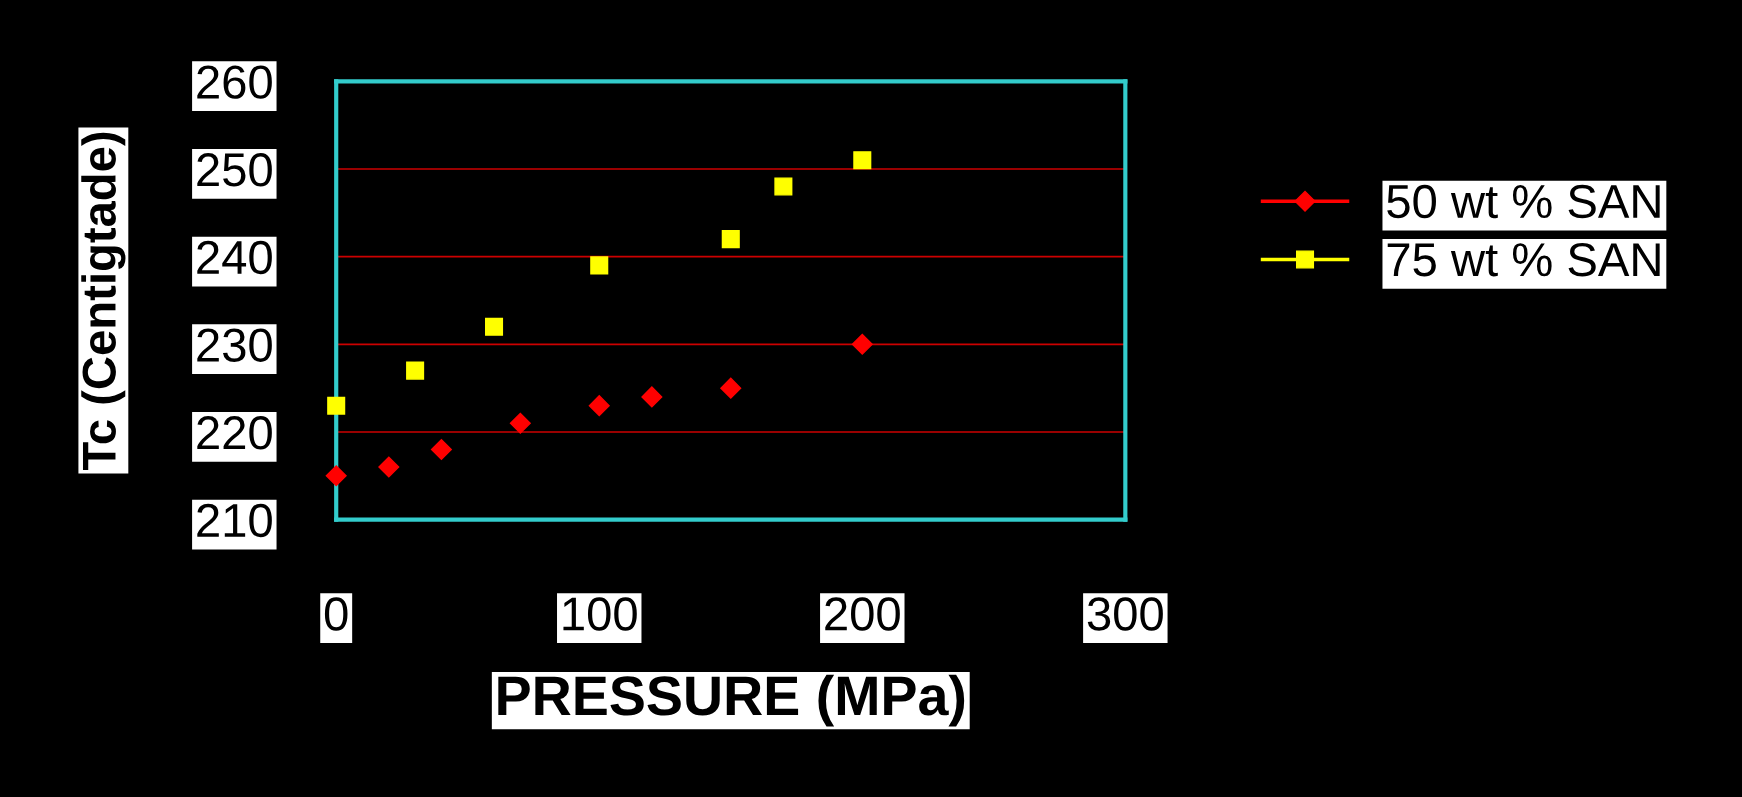 The height and width of the screenshot is (797, 1742). I want to click on y-tick-label: 240, so click(234, 257).